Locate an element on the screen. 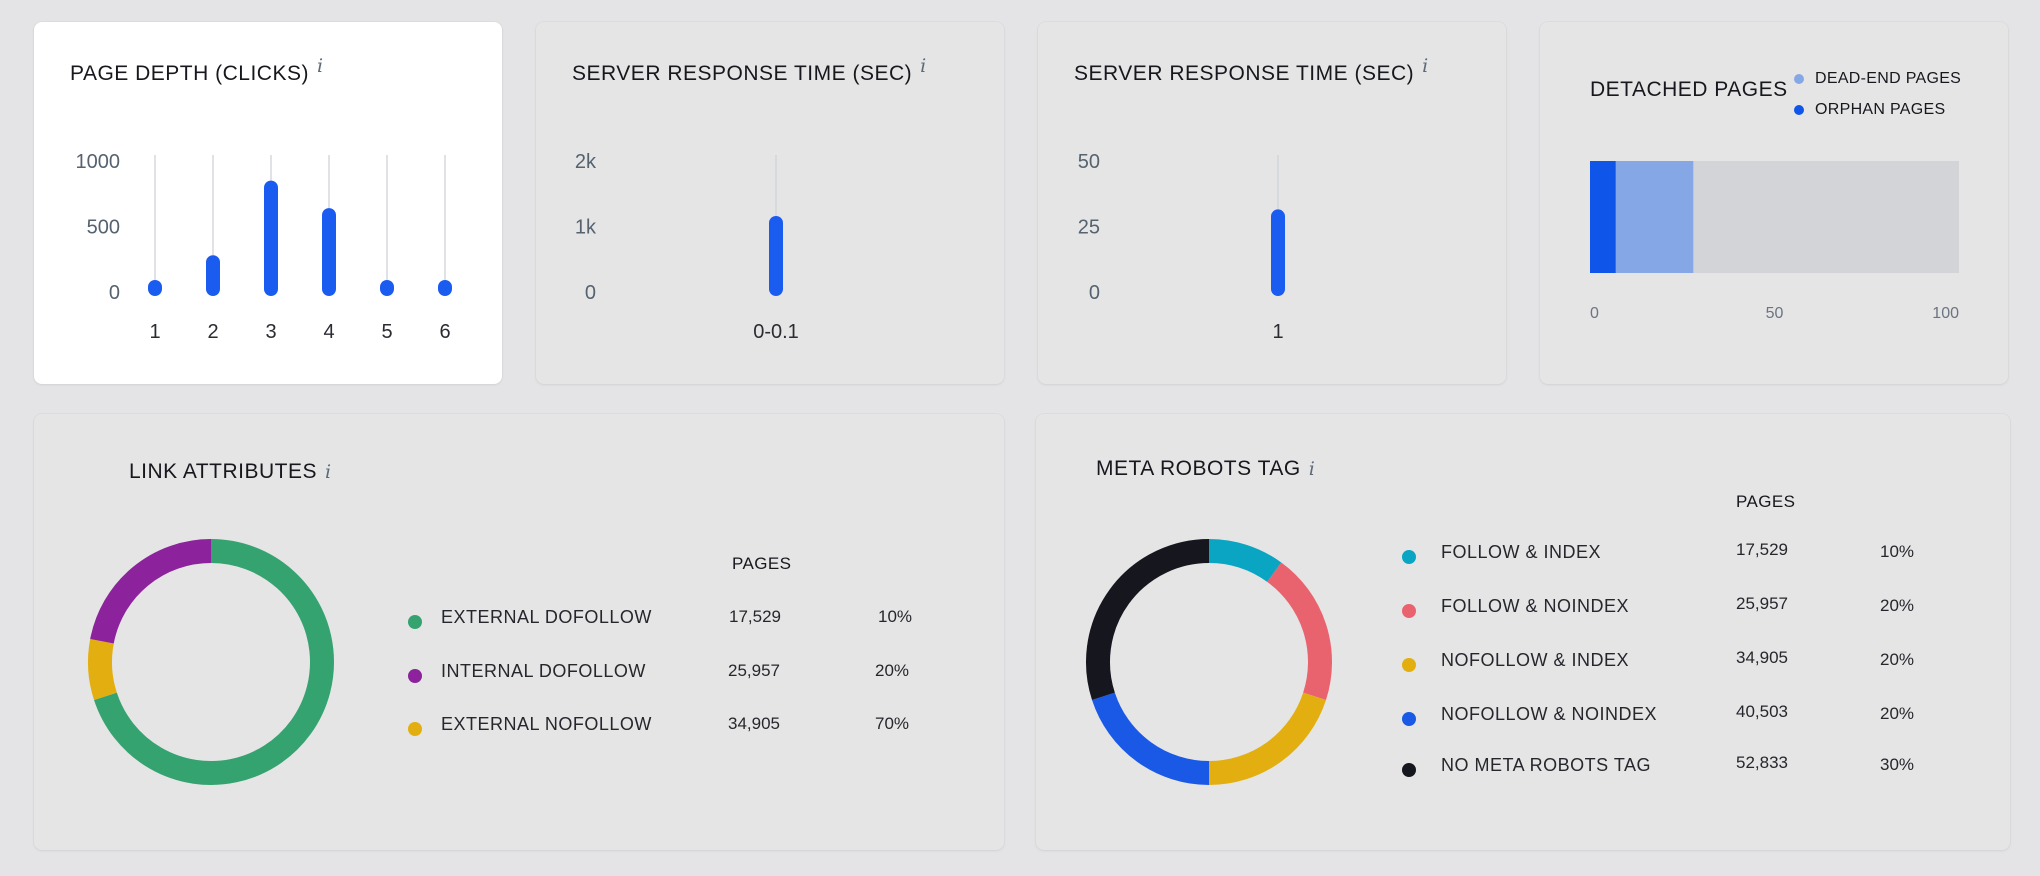 This screenshot has height=876, width=2040. legend-item-dead-end: DEAD-END PAGES is located at coordinates (1877, 78).